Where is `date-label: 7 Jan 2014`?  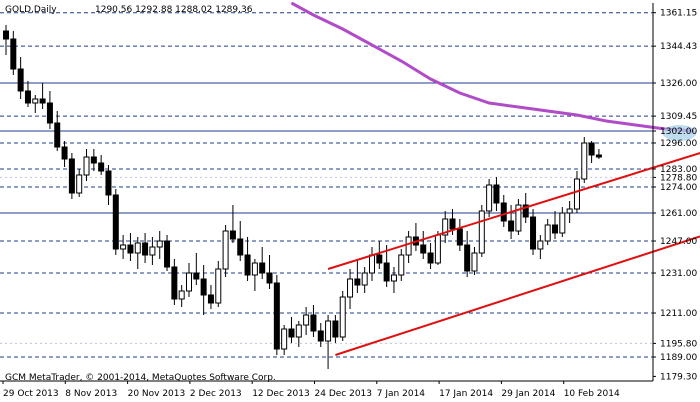
date-label: 7 Jan 2014 is located at coordinates (401, 394).